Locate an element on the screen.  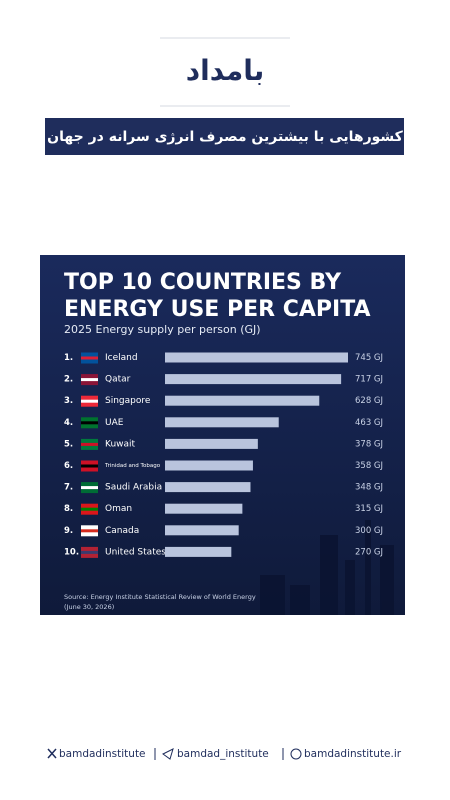
country-label: Qatar is located at coordinates (118, 380).